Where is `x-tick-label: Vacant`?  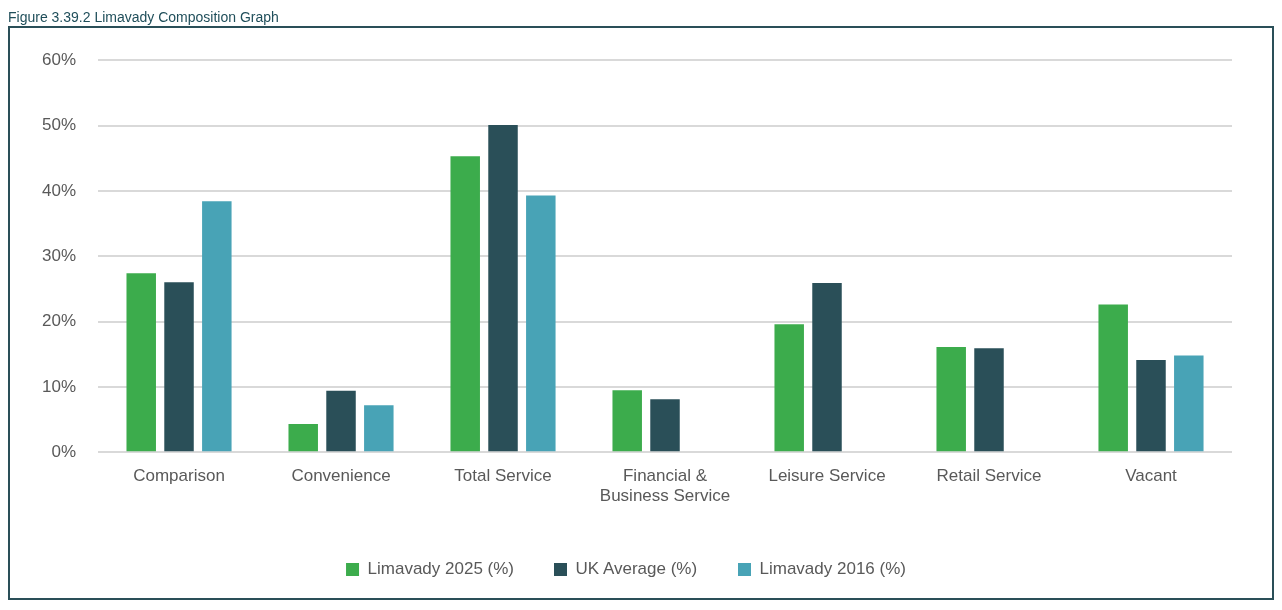 x-tick-label: Vacant is located at coordinates (1151, 476).